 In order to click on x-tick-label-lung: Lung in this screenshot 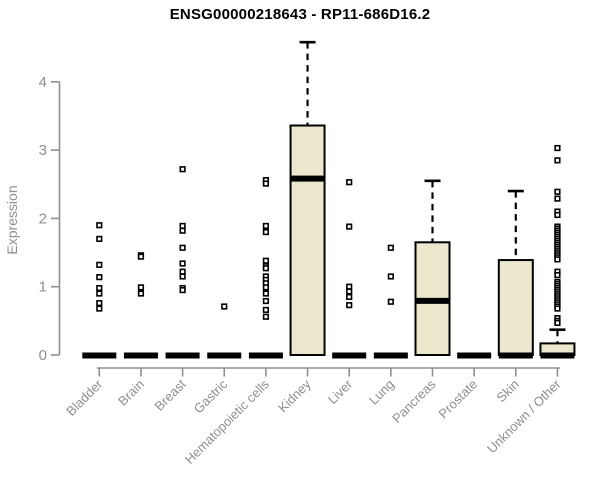, I will do `click(381, 392)`.